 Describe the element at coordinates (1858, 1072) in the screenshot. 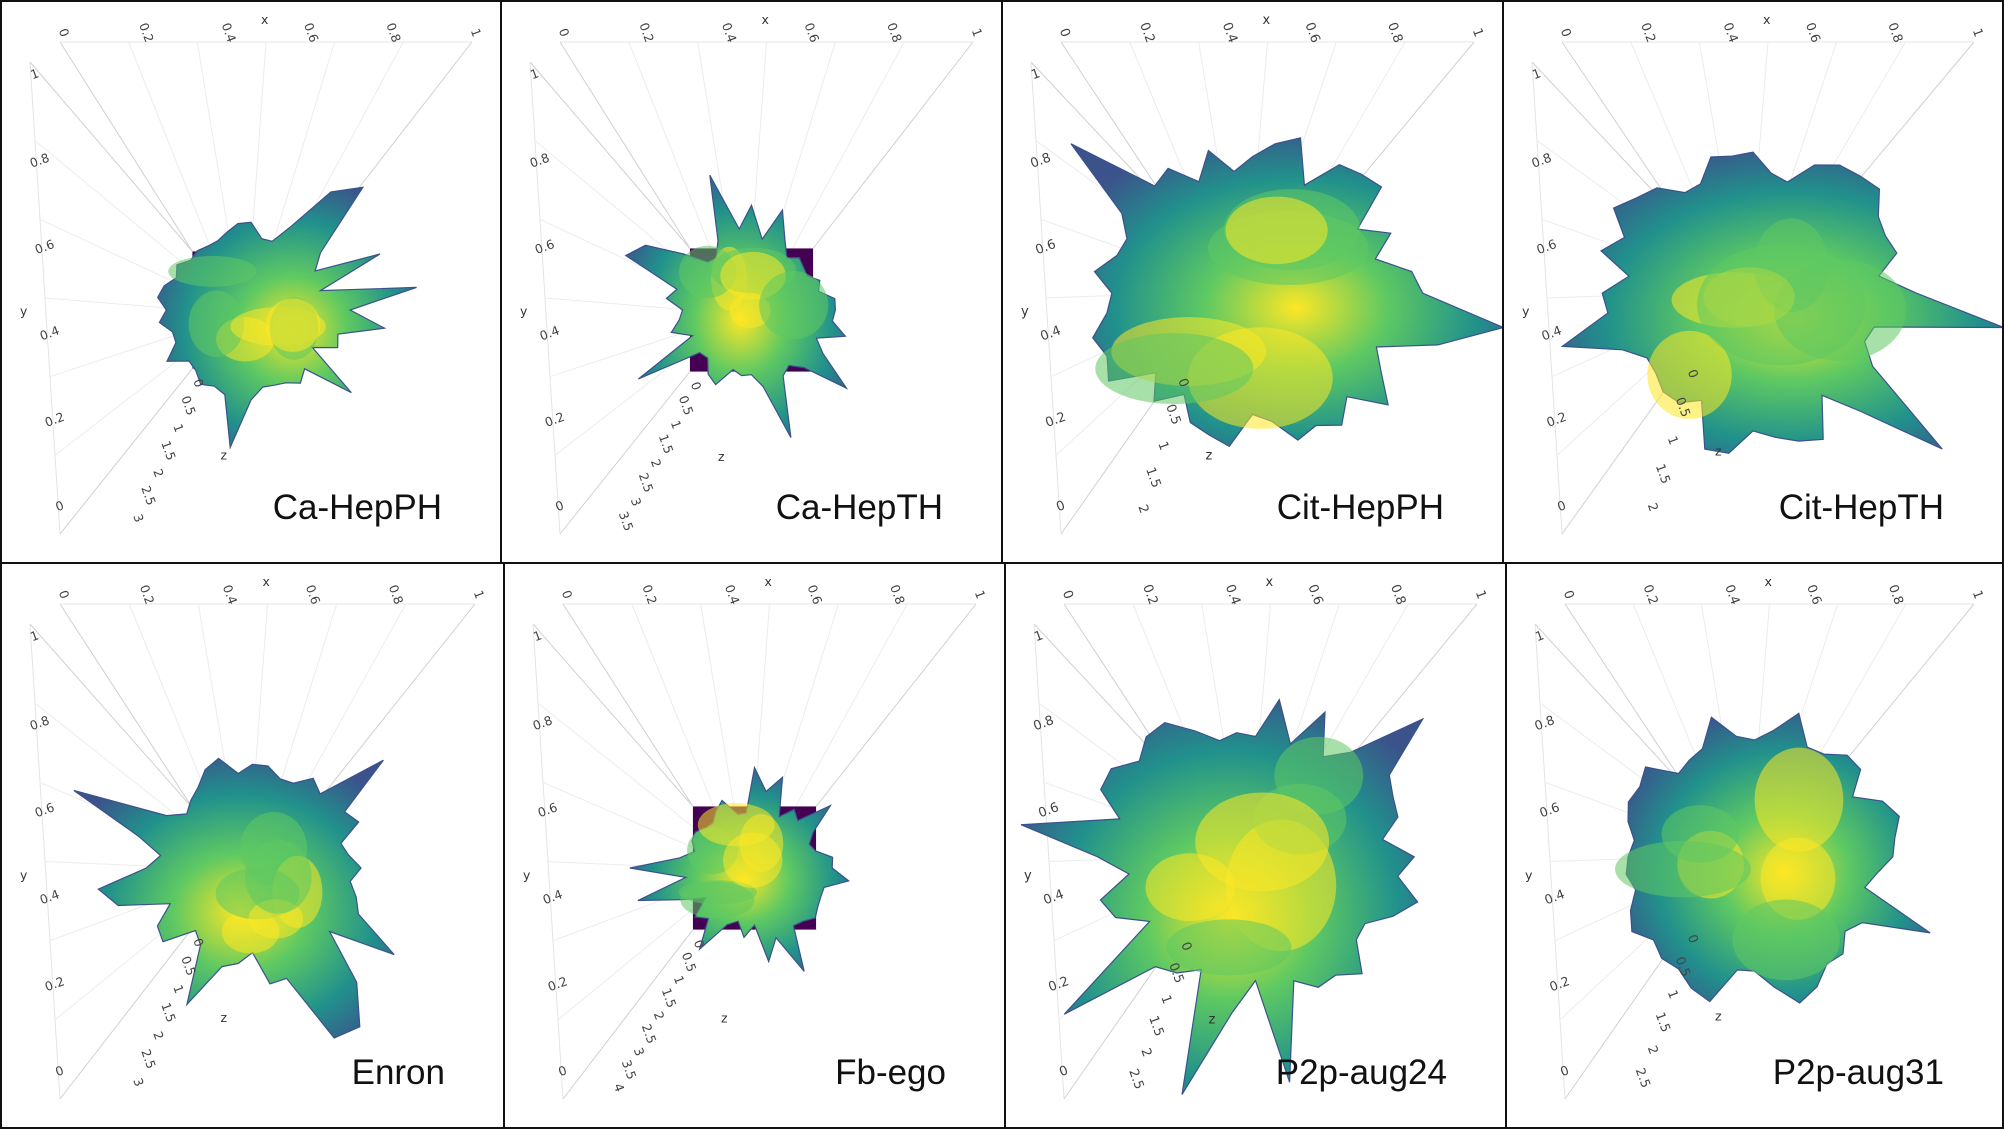

I see `panel-caption: P2p-aug31` at that location.